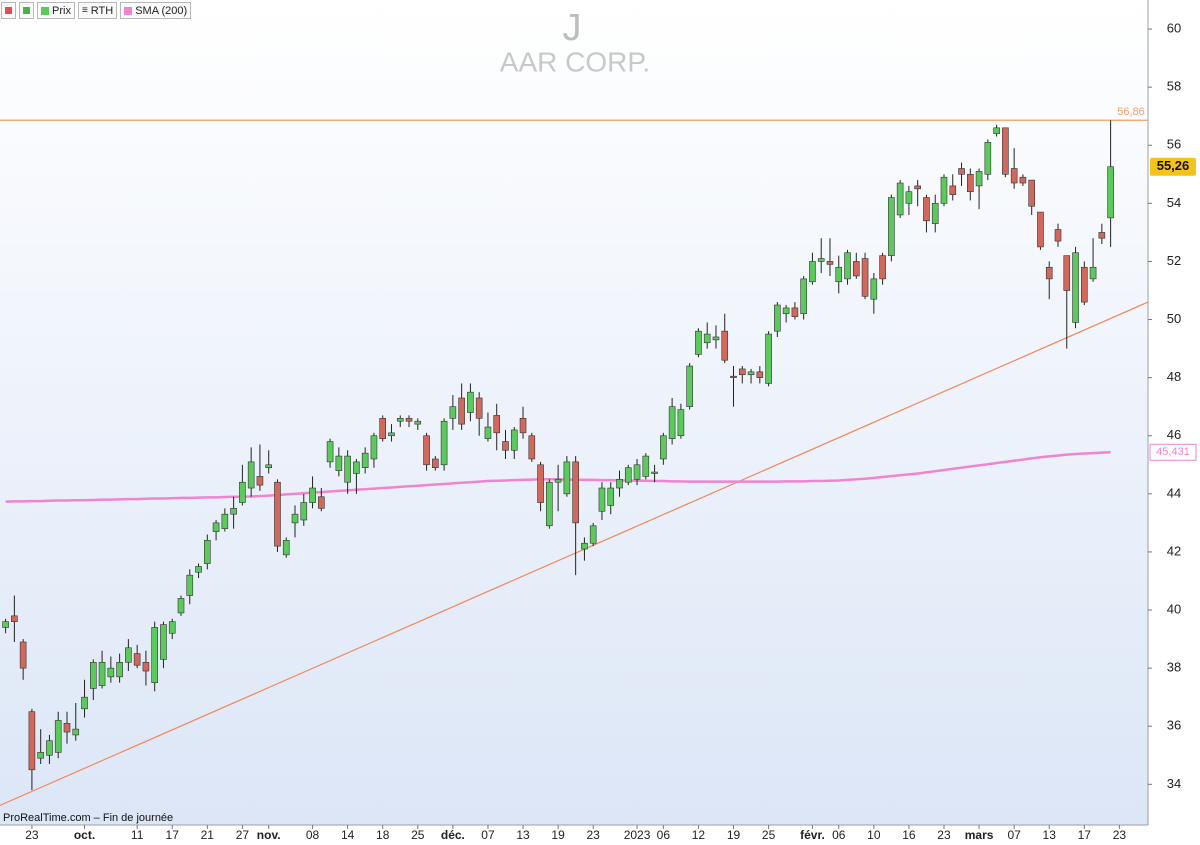  Describe the element at coordinates (1174, 550) in the screenshot. I see `y-tick-label: 42` at that location.